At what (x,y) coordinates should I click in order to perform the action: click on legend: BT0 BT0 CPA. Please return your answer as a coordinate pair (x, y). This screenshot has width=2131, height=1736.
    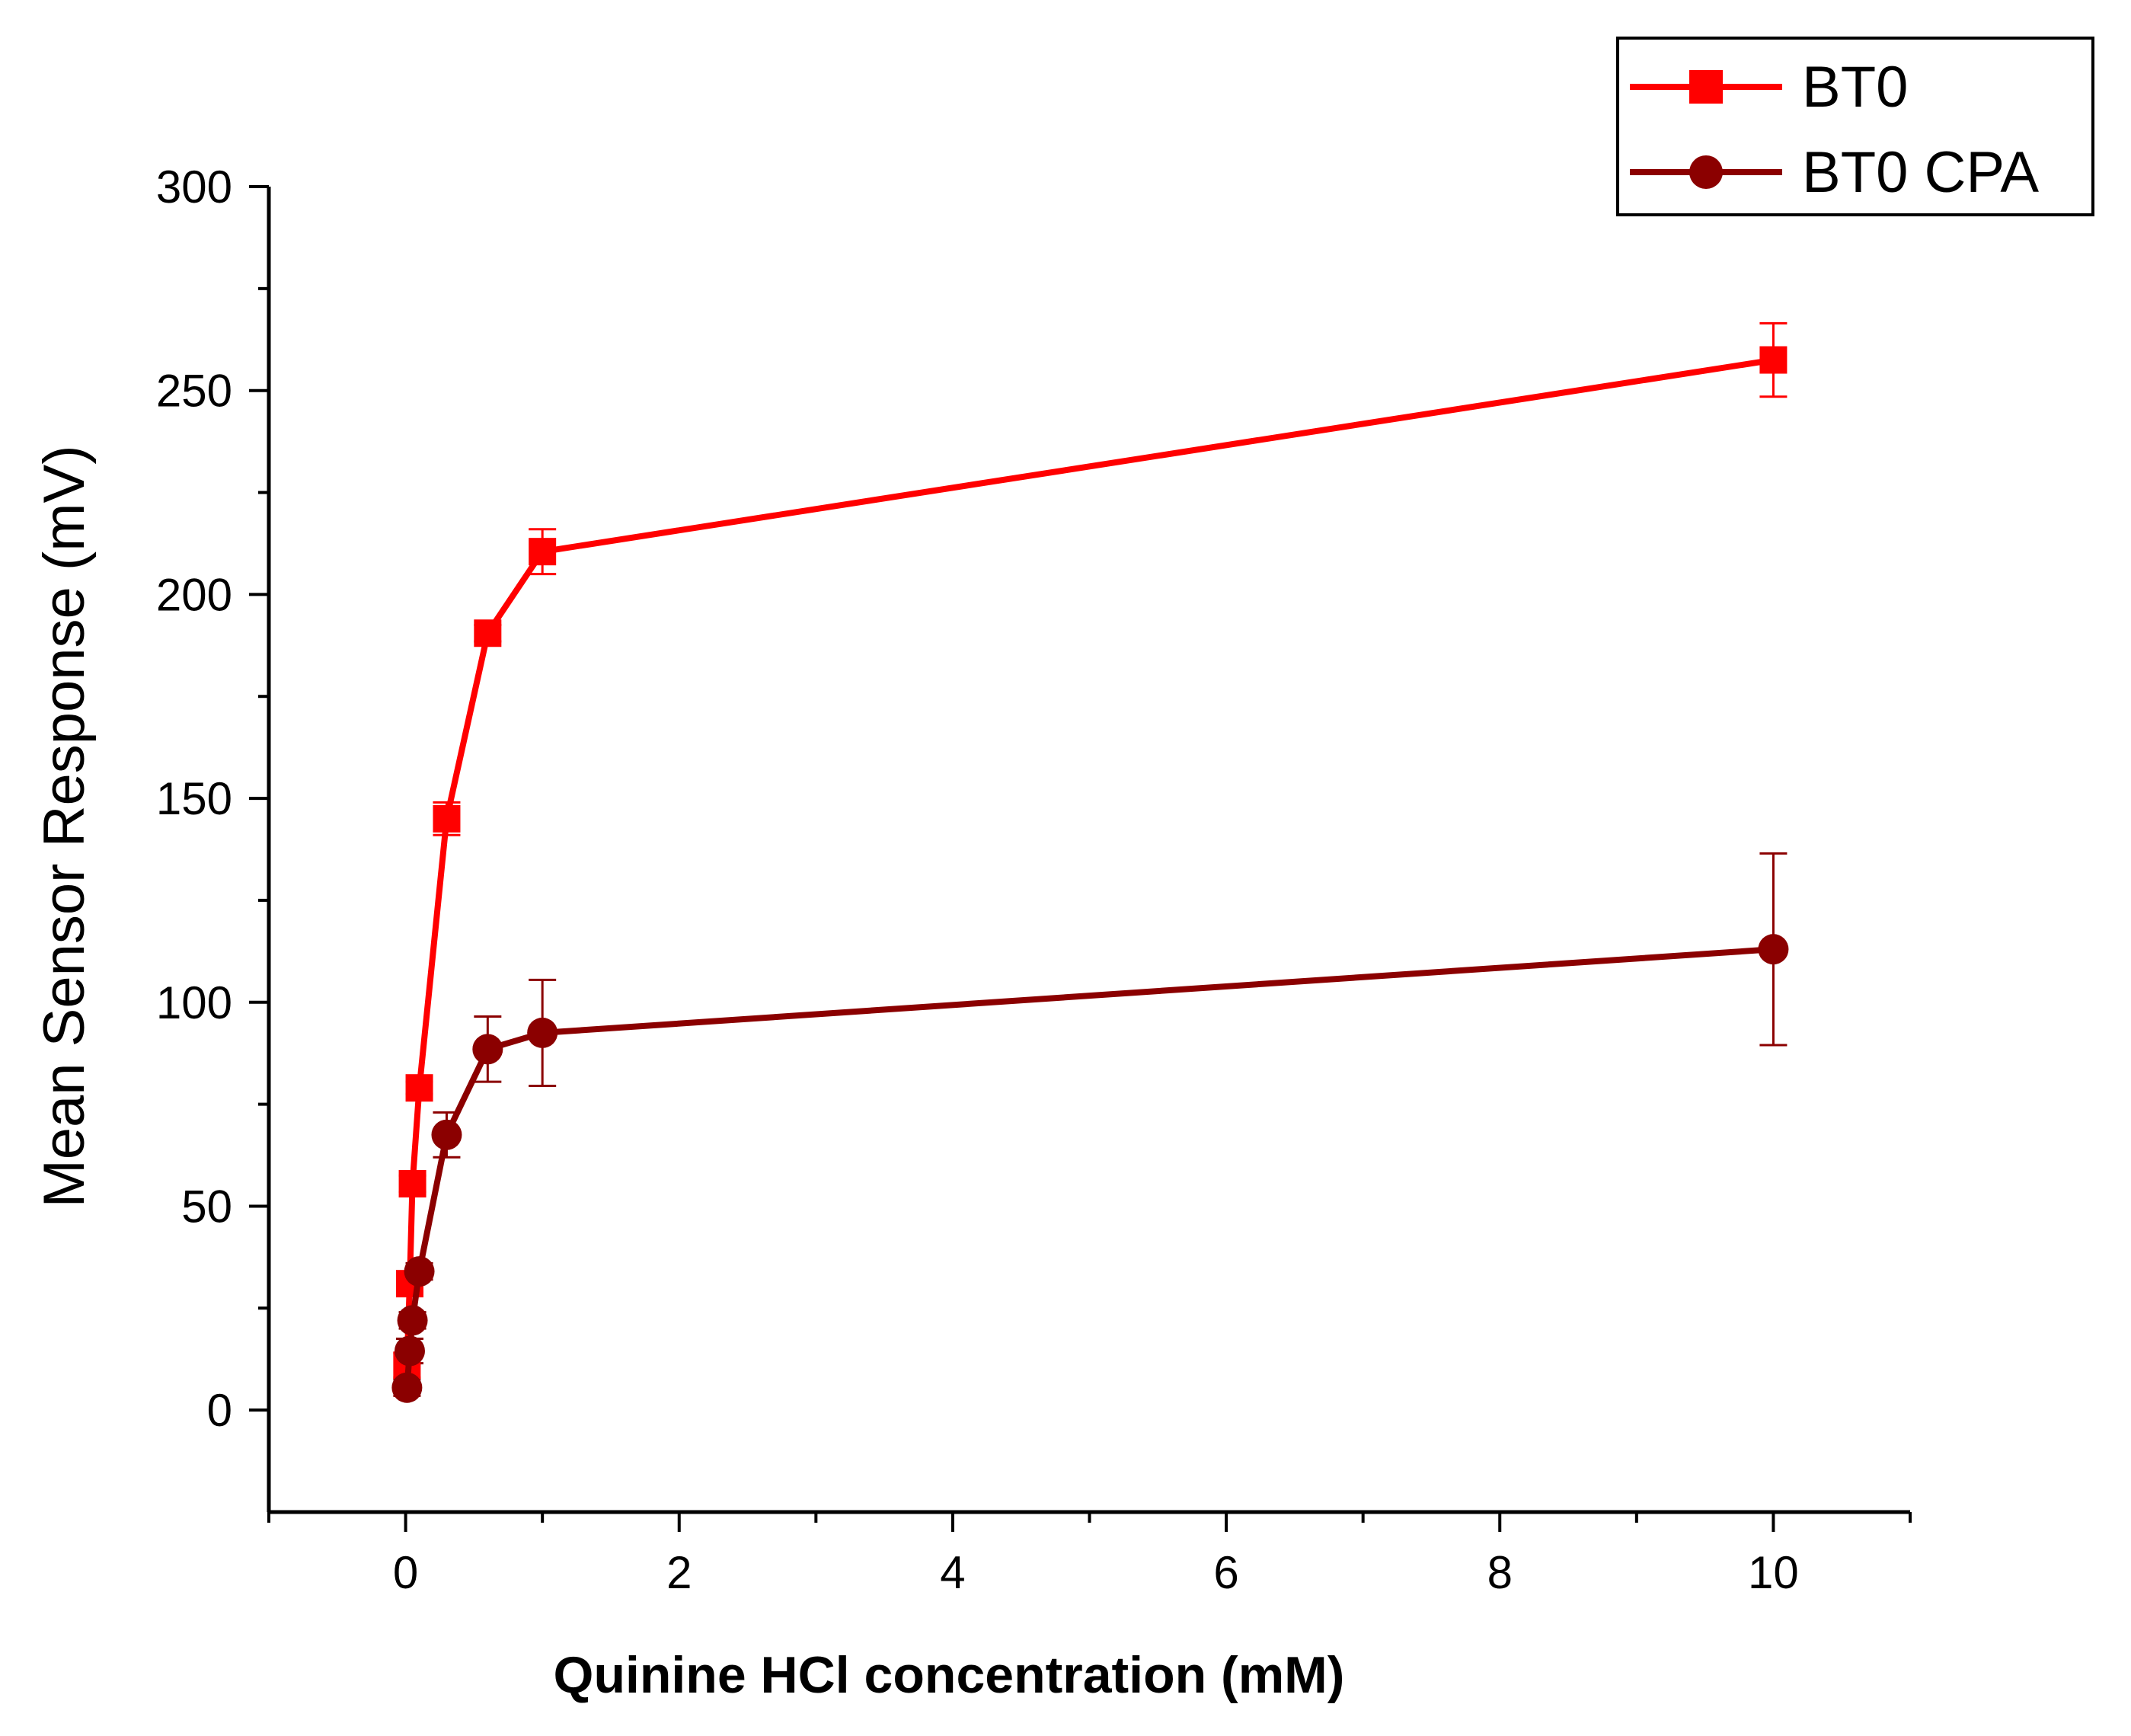
    Looking at the image, I should click on (1855, 126).